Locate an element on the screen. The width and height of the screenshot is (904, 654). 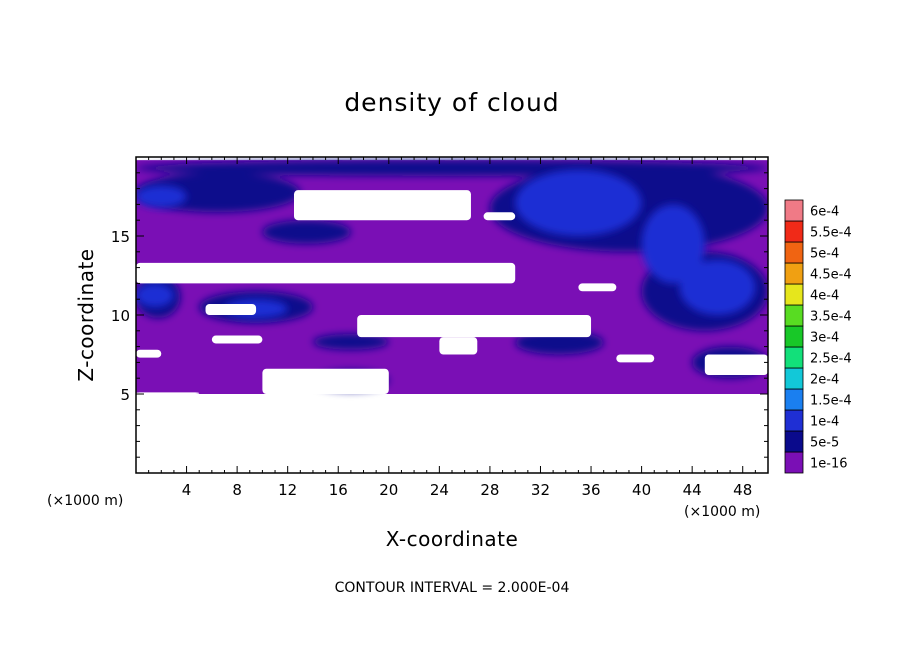
colorbar-label: 3.5e-4 is located at coordinates (831, 317).